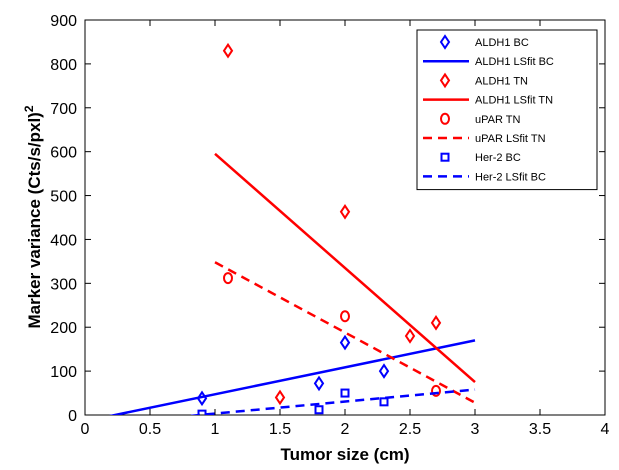  What do you see at coordinates (540, 429) in the screenshot?
I see `x-tick-label: 3.5` at bounding box center [540, 429].